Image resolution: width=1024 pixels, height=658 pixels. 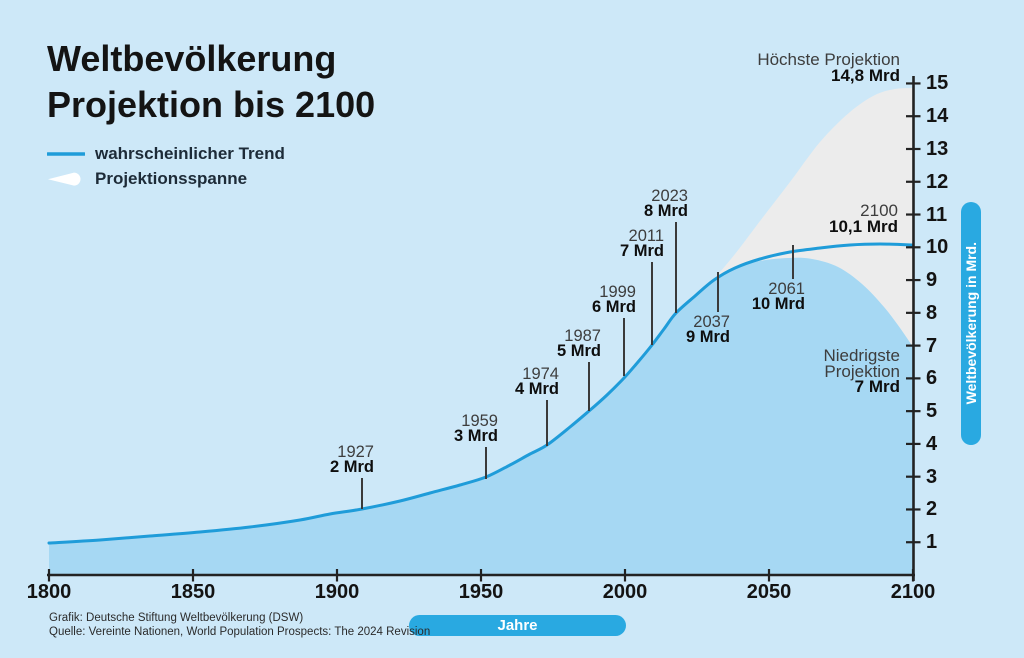 What do you see at coordinates (211, 104) in the screenshot?
I see `chart-title-line2: Projektion bis 2100` at bounding box center [211, 104].